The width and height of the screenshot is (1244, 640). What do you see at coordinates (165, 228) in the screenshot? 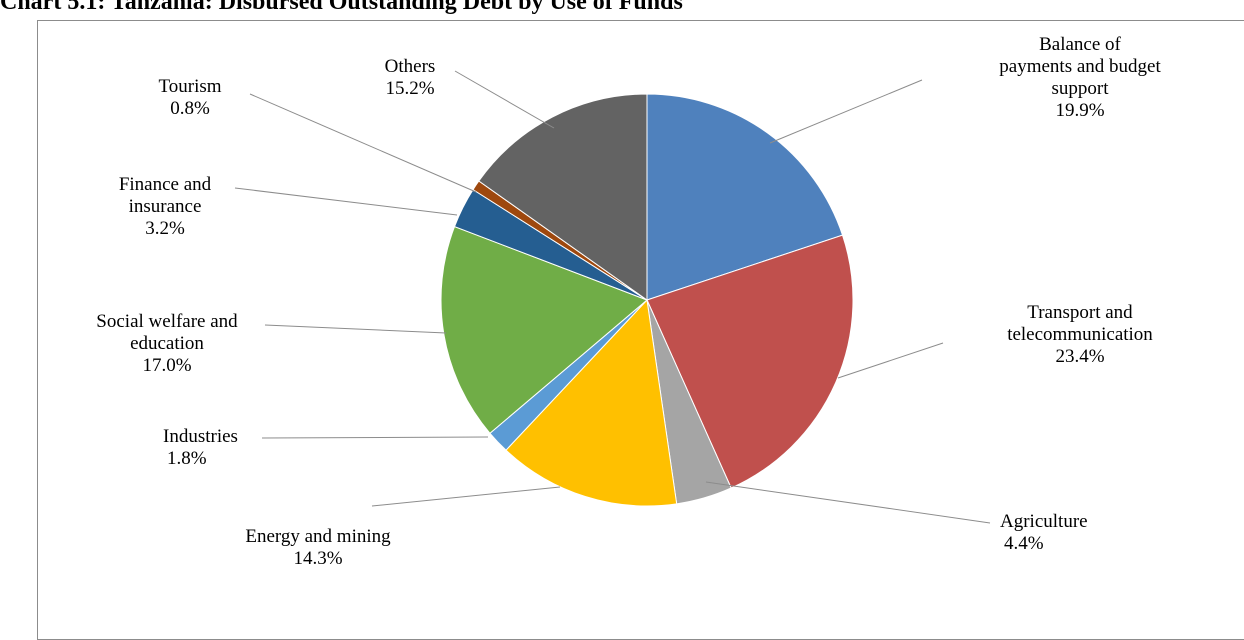
I see `slice-percent: 3.2%` at bounding box center [165, 228].